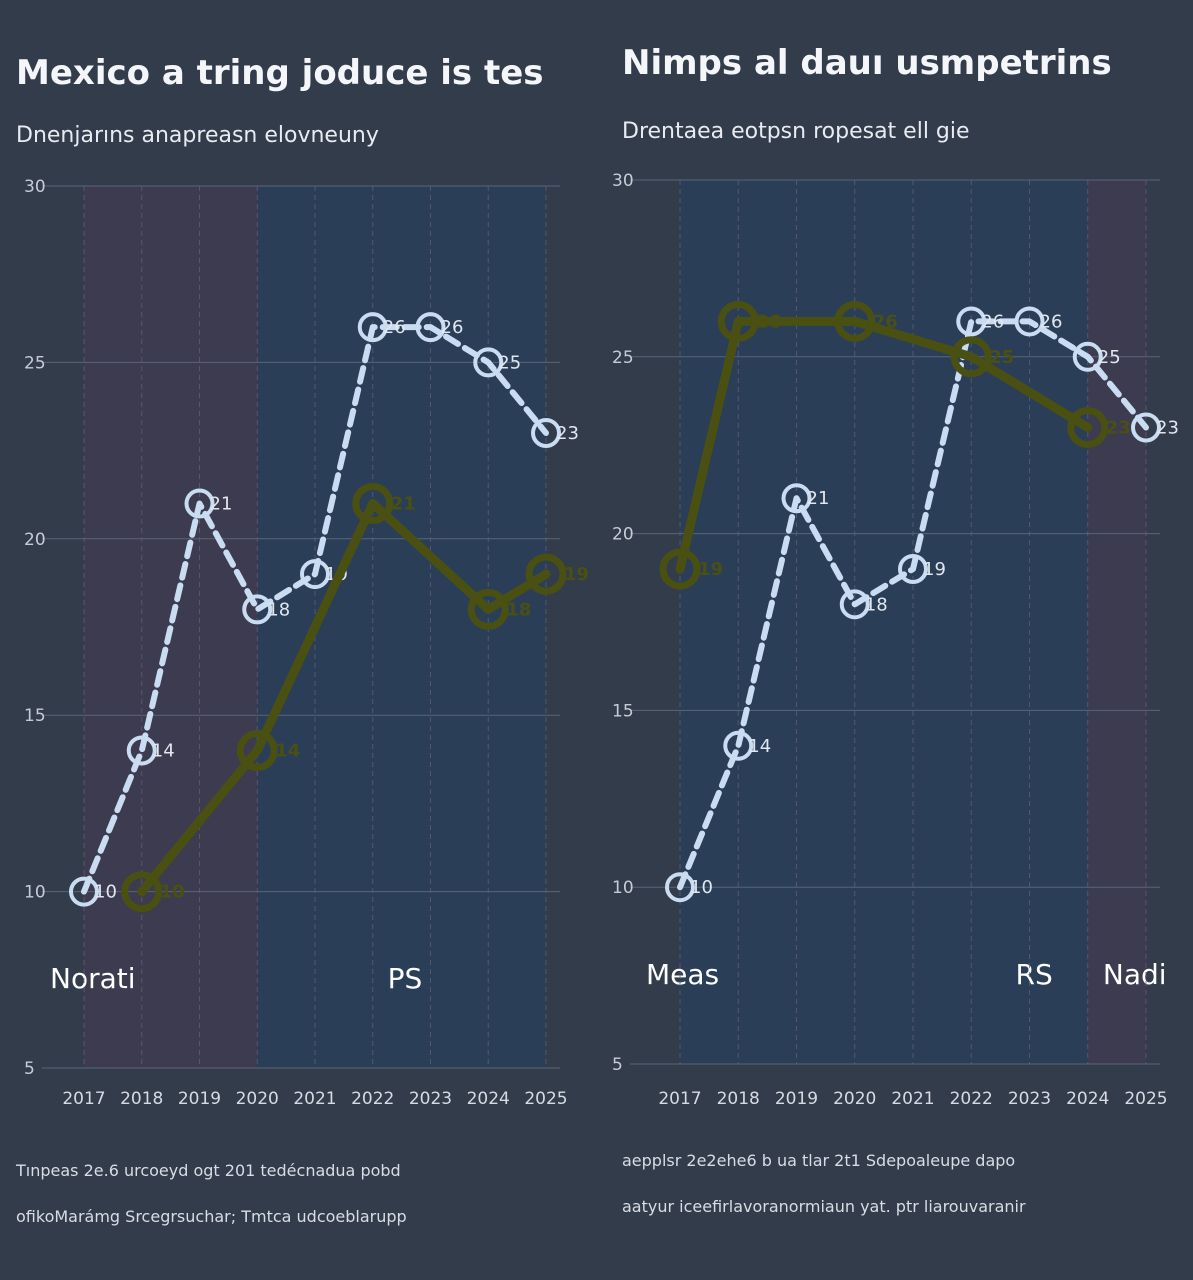 This screenshot has width=1193, height=1280. What do you see at coordinates (257, 1099) in the screenshot?
I see `x-tick-left-3: 2020` at bounding box center [257, 1099].